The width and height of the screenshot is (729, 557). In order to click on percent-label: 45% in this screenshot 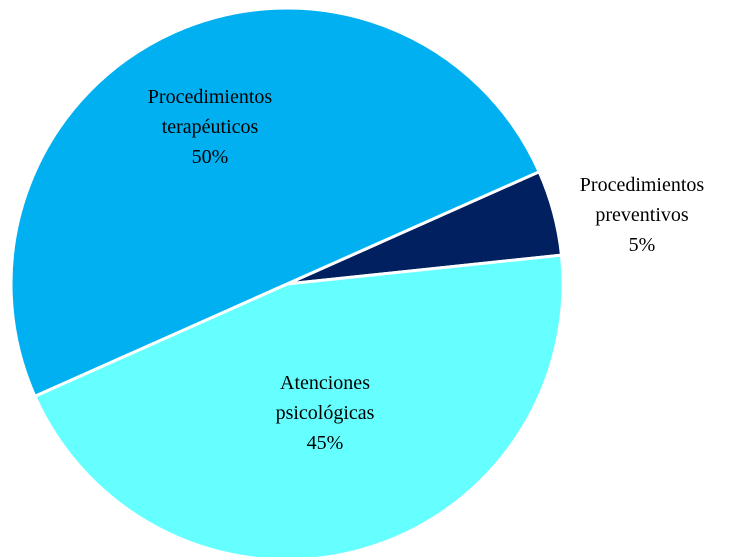, I will do `click(325, 443)`.